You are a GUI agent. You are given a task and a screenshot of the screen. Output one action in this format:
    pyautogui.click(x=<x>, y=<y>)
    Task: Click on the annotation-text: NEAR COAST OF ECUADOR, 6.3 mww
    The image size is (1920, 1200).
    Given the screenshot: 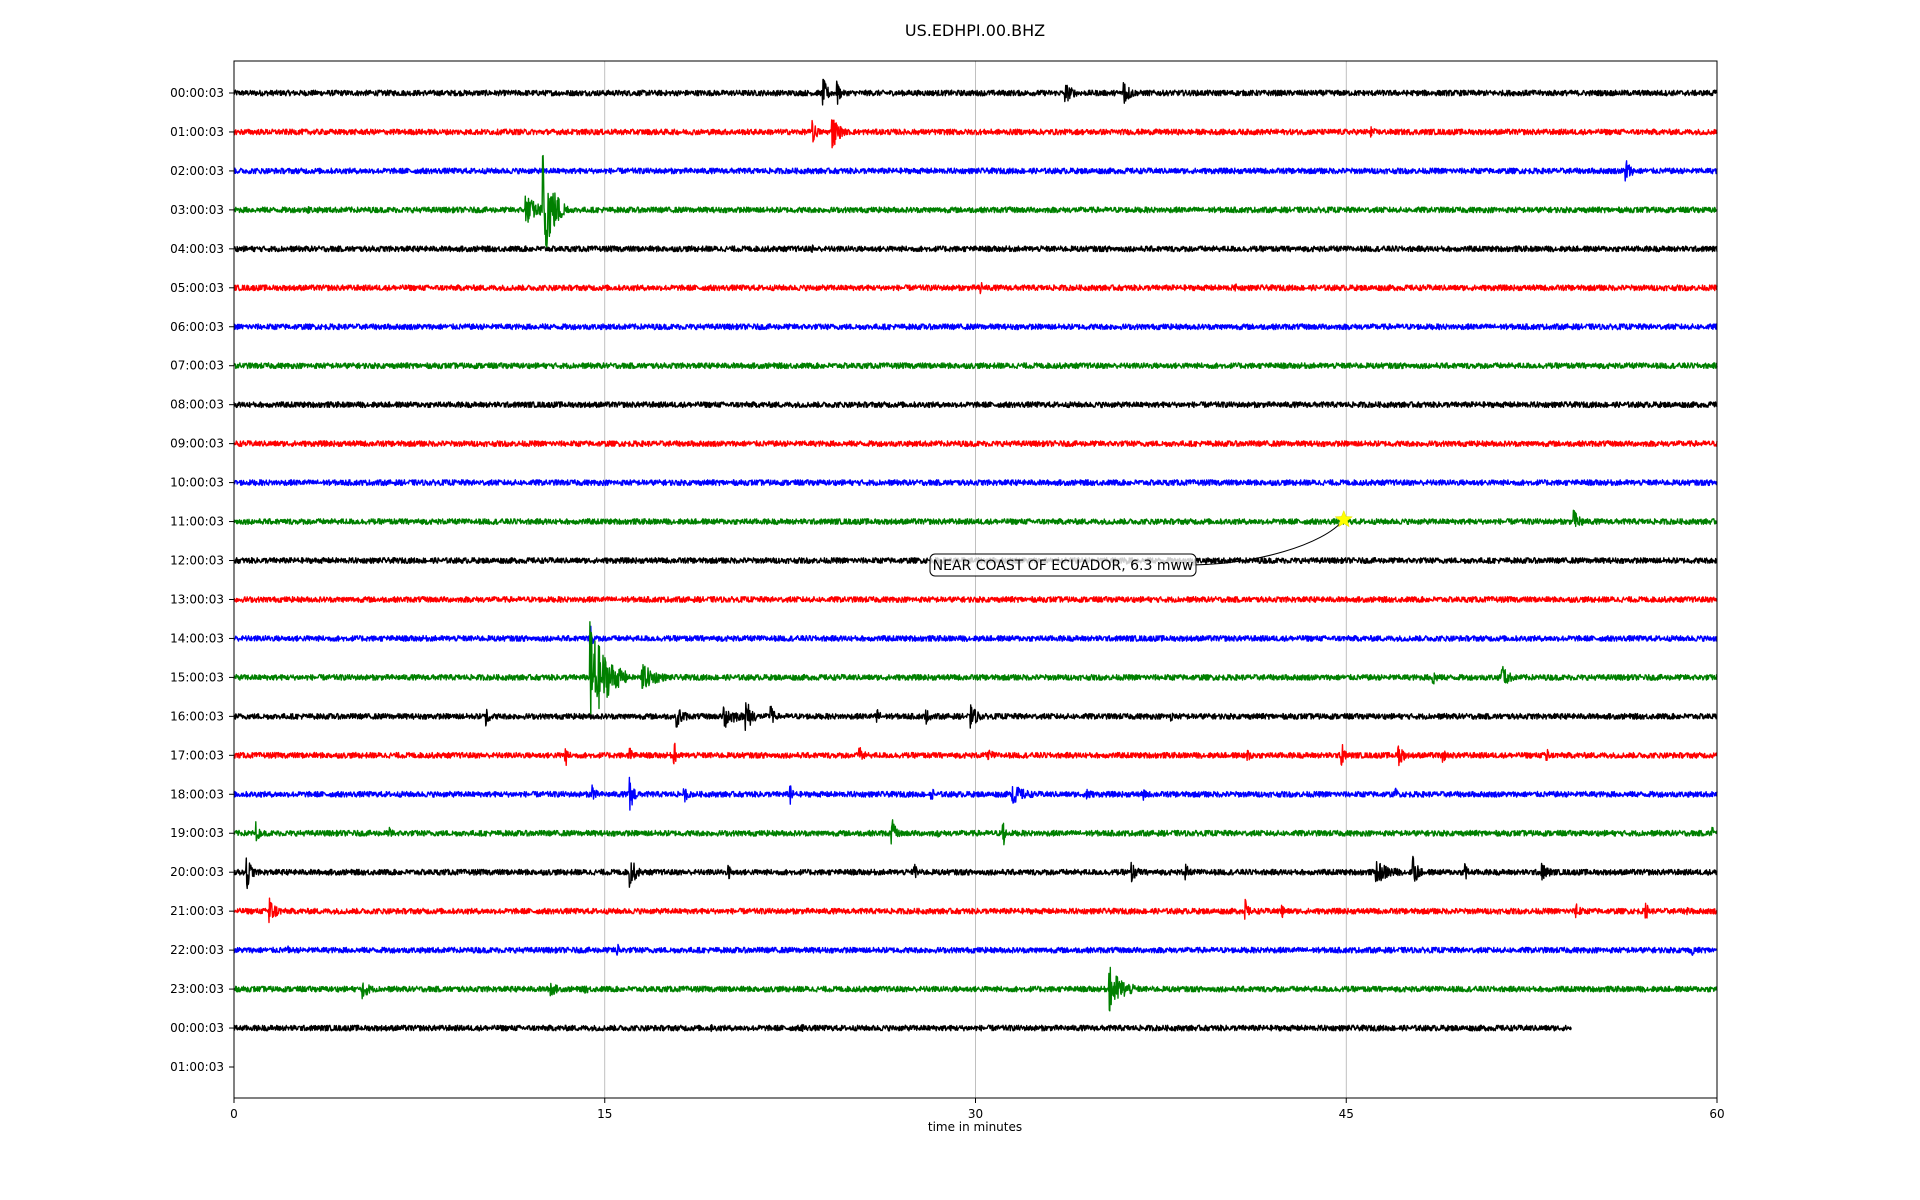 What is the action you would take?
    pyautogui.click(x=1063, y=566)
    